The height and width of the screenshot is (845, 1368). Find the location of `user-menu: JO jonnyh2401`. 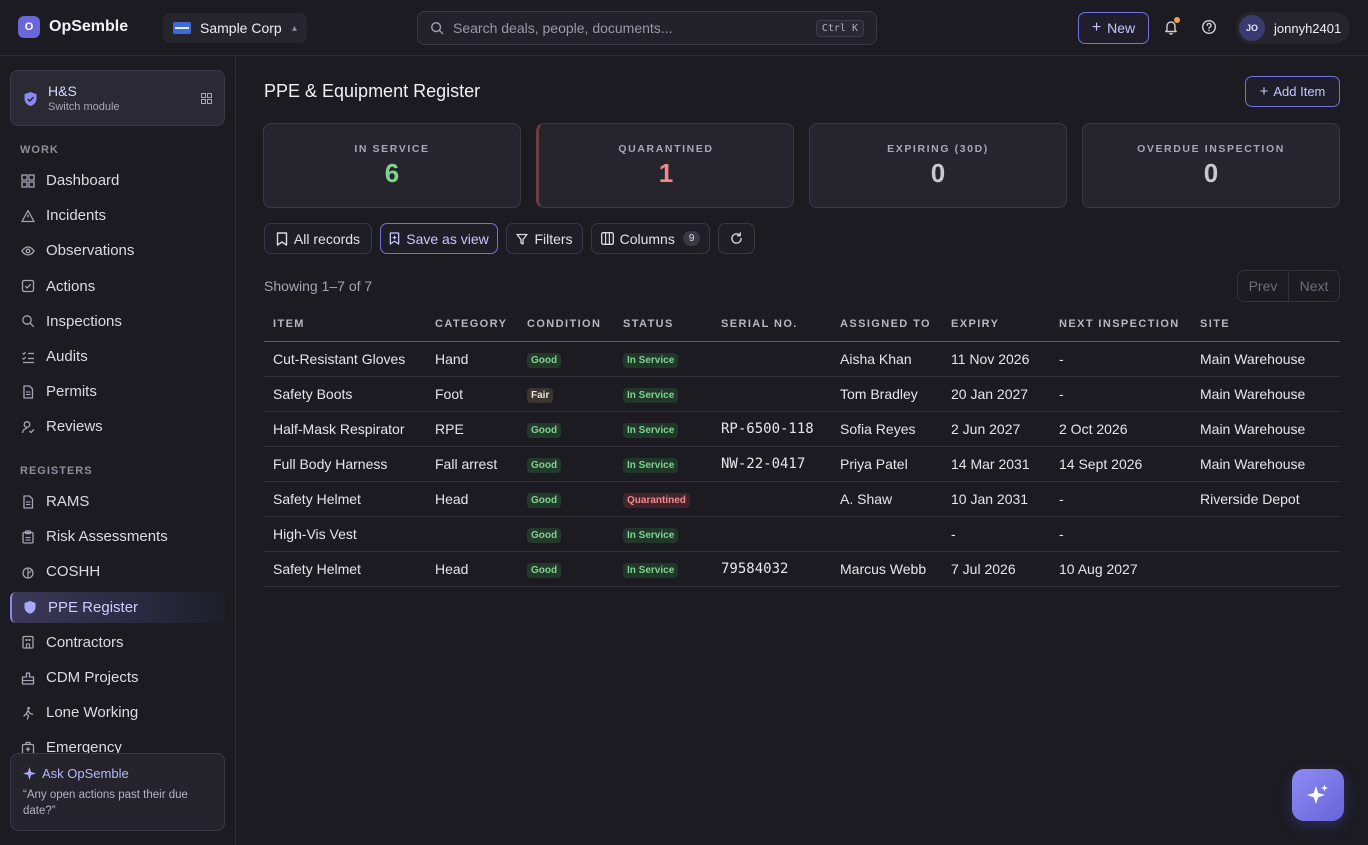

user-menu: JO jonnyh2401 is located at coordinates (1293, 28).